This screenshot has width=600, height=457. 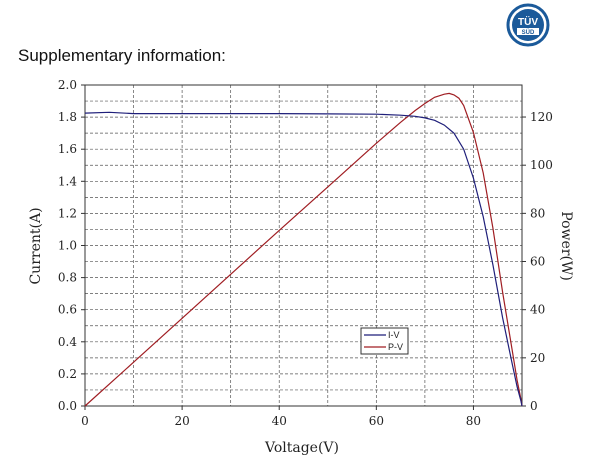 I want to click on y-left-tick-label: 0.2, so click(x=67, y=374).